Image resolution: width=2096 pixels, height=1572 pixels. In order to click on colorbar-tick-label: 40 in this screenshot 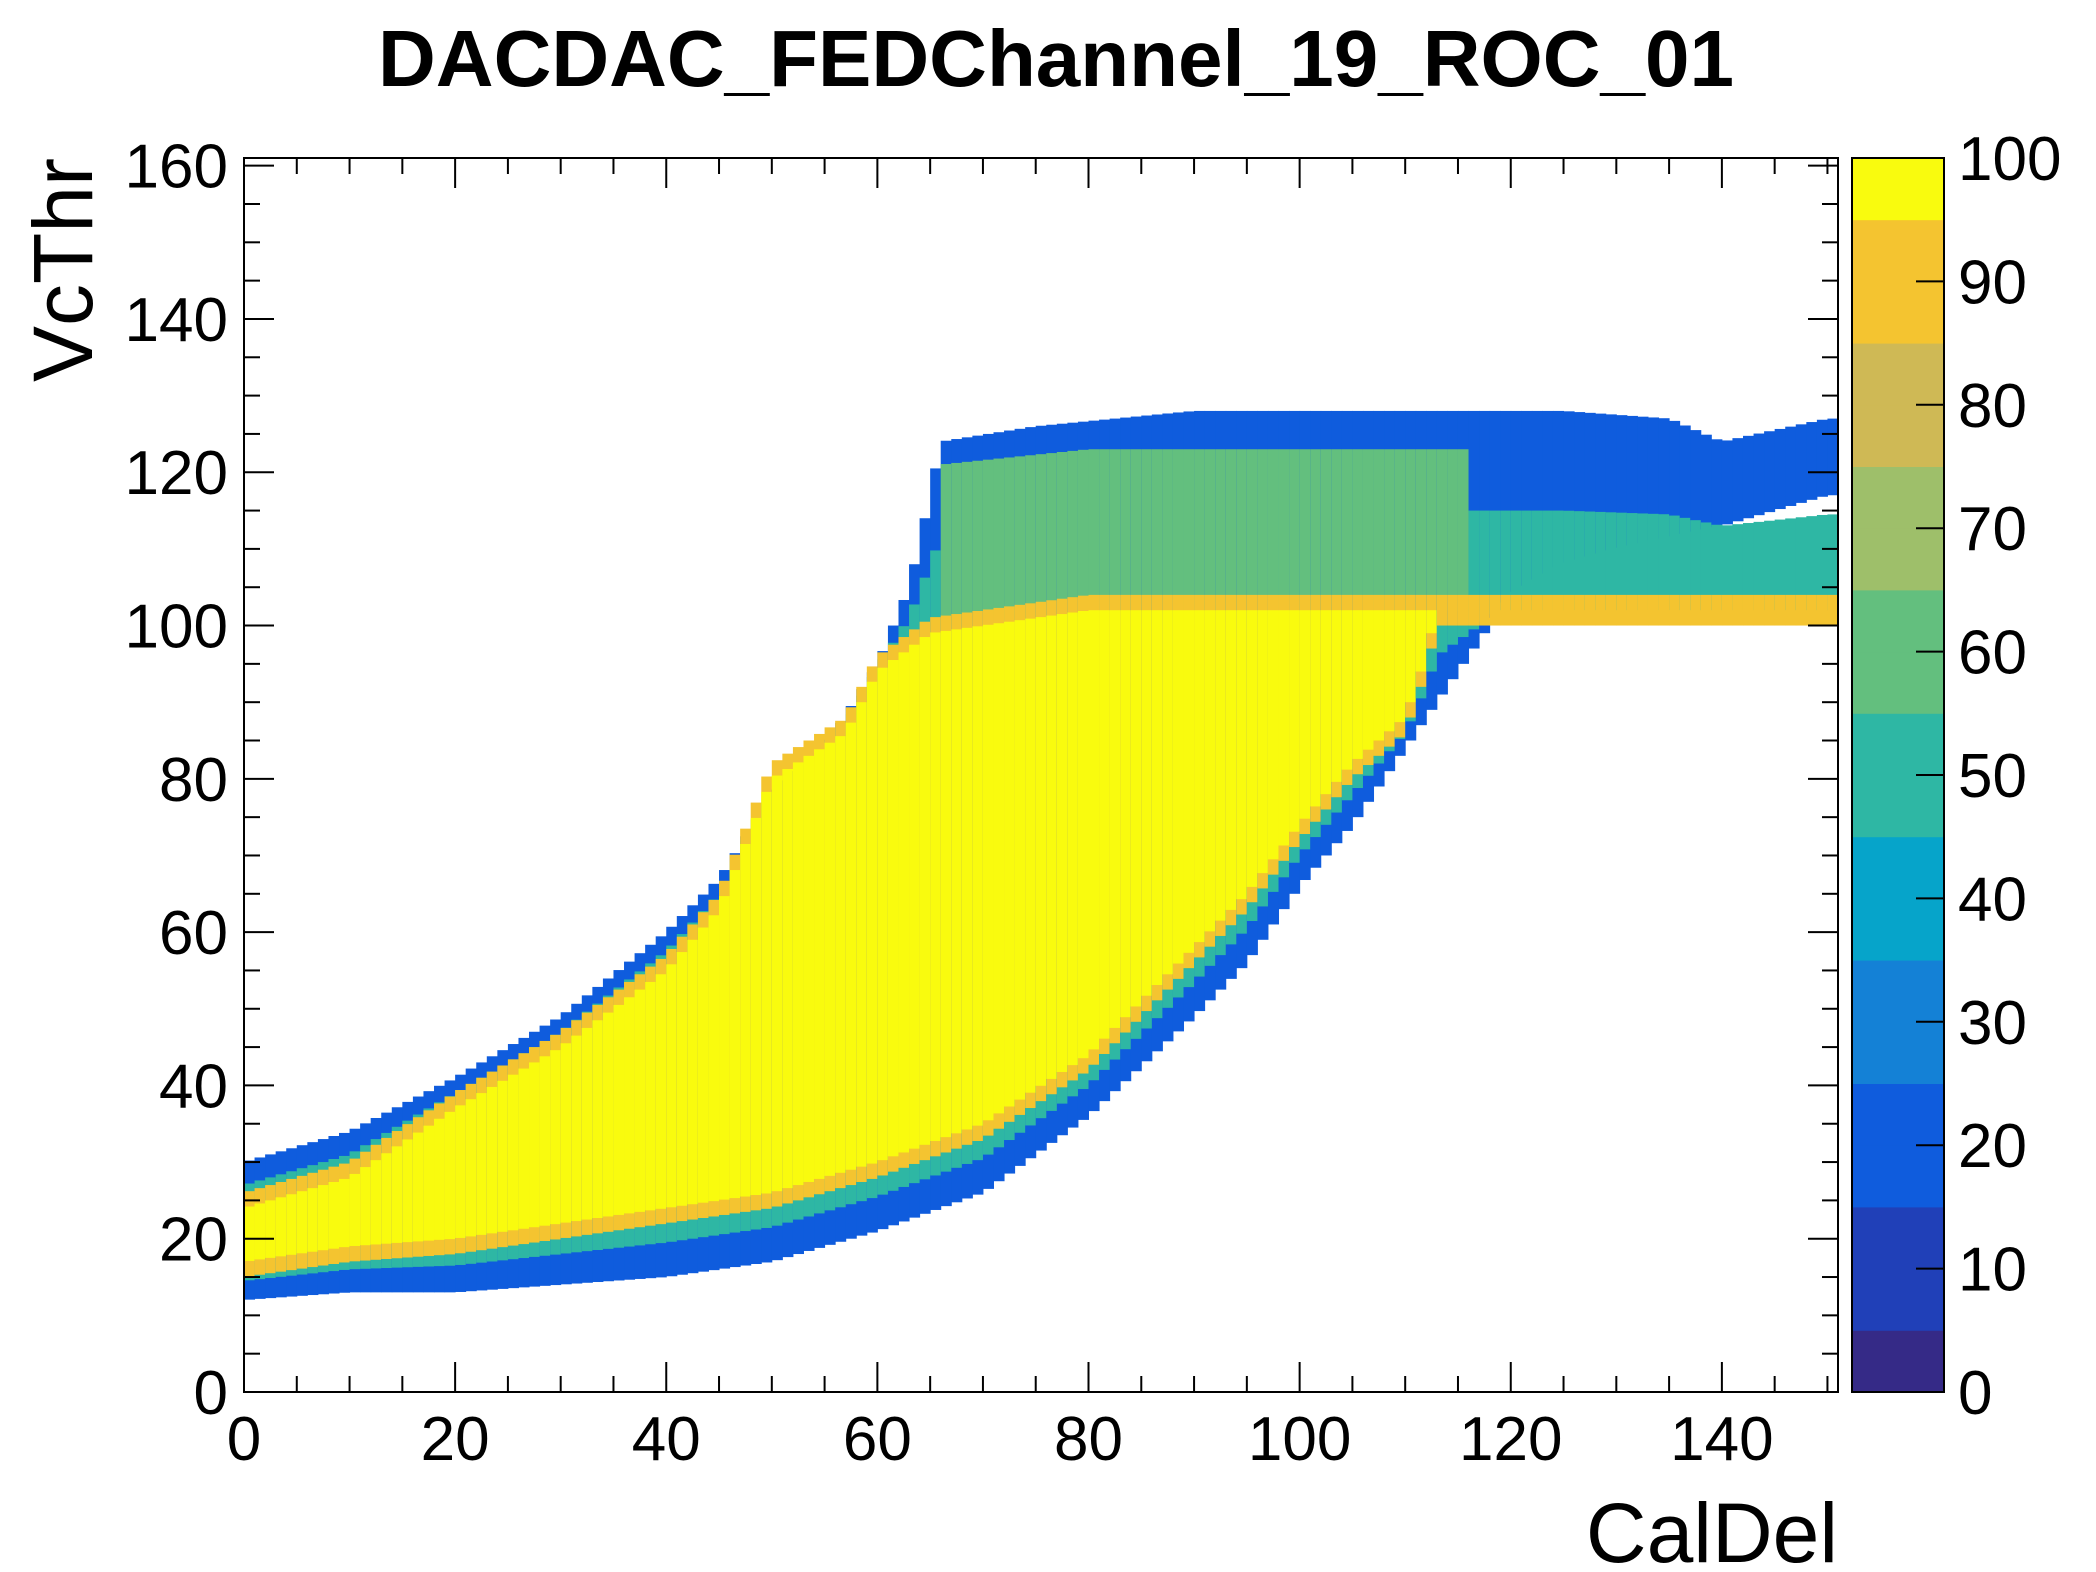, I will do `click(1992, 899)`.